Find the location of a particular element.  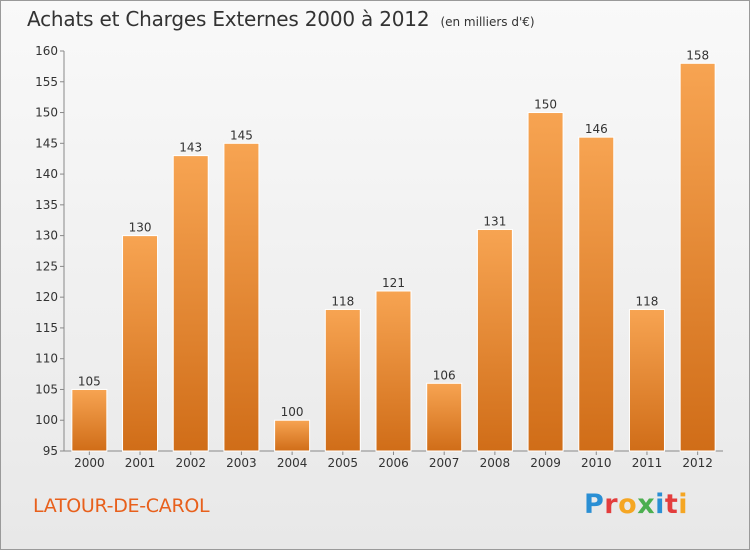

bar-2000 is located at coordinates (89, 420).